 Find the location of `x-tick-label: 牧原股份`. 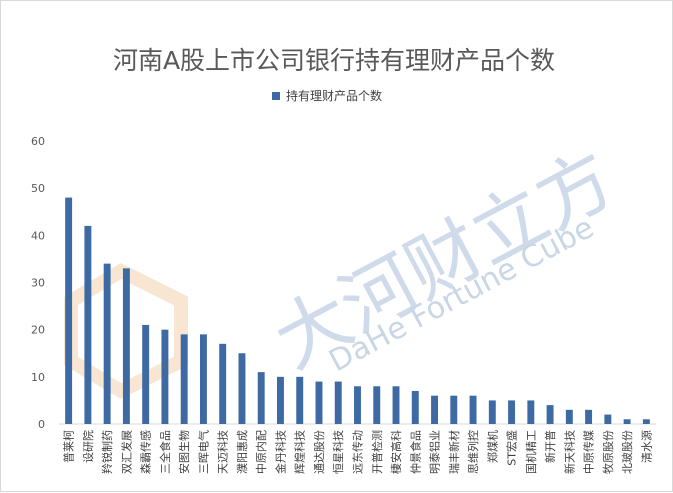

x-tick-label: 牧原股份 is located at coordinates (608, 452).